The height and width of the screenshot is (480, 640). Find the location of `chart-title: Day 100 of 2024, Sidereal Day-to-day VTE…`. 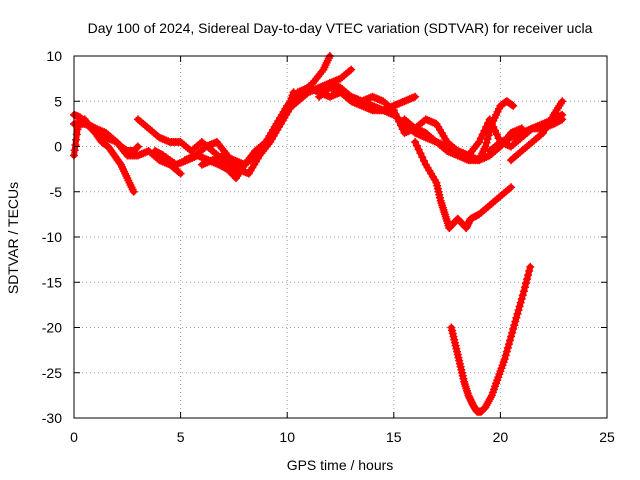

chart-title: Day 100 of 2024, Sidereal Day-to-day VTE… is located at coordinates (340, 28).